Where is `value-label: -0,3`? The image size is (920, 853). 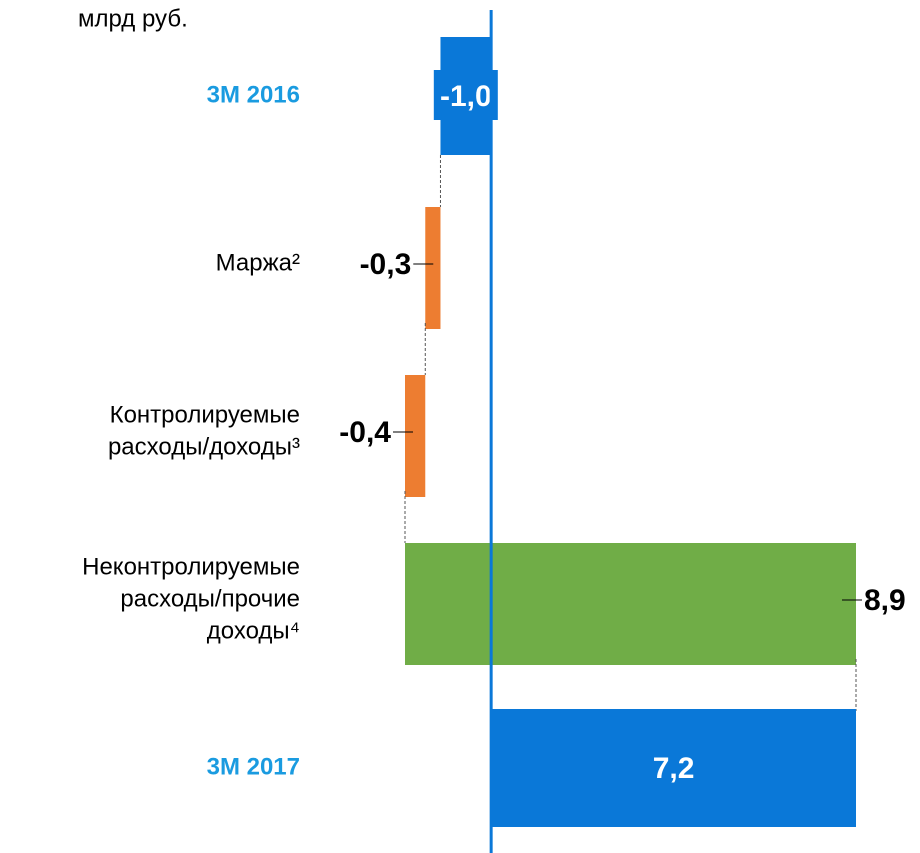
value-label: -0,3 is located at coordinates (386, 264).